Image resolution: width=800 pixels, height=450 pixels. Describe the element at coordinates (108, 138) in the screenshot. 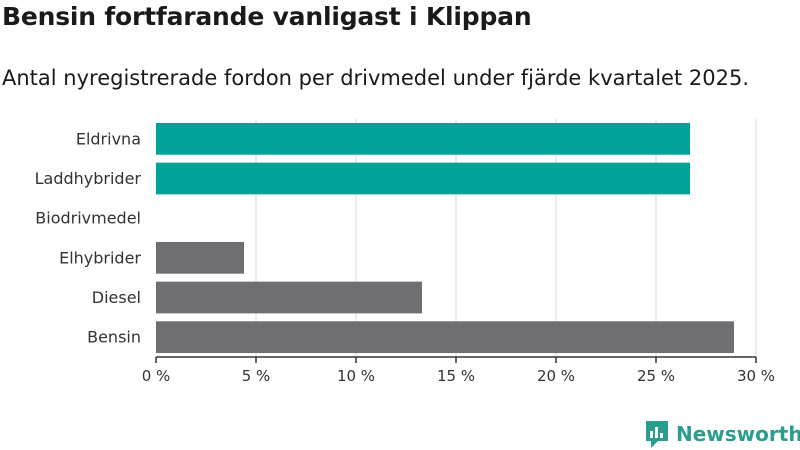

I see `category-label: Eldrivna` at that location.